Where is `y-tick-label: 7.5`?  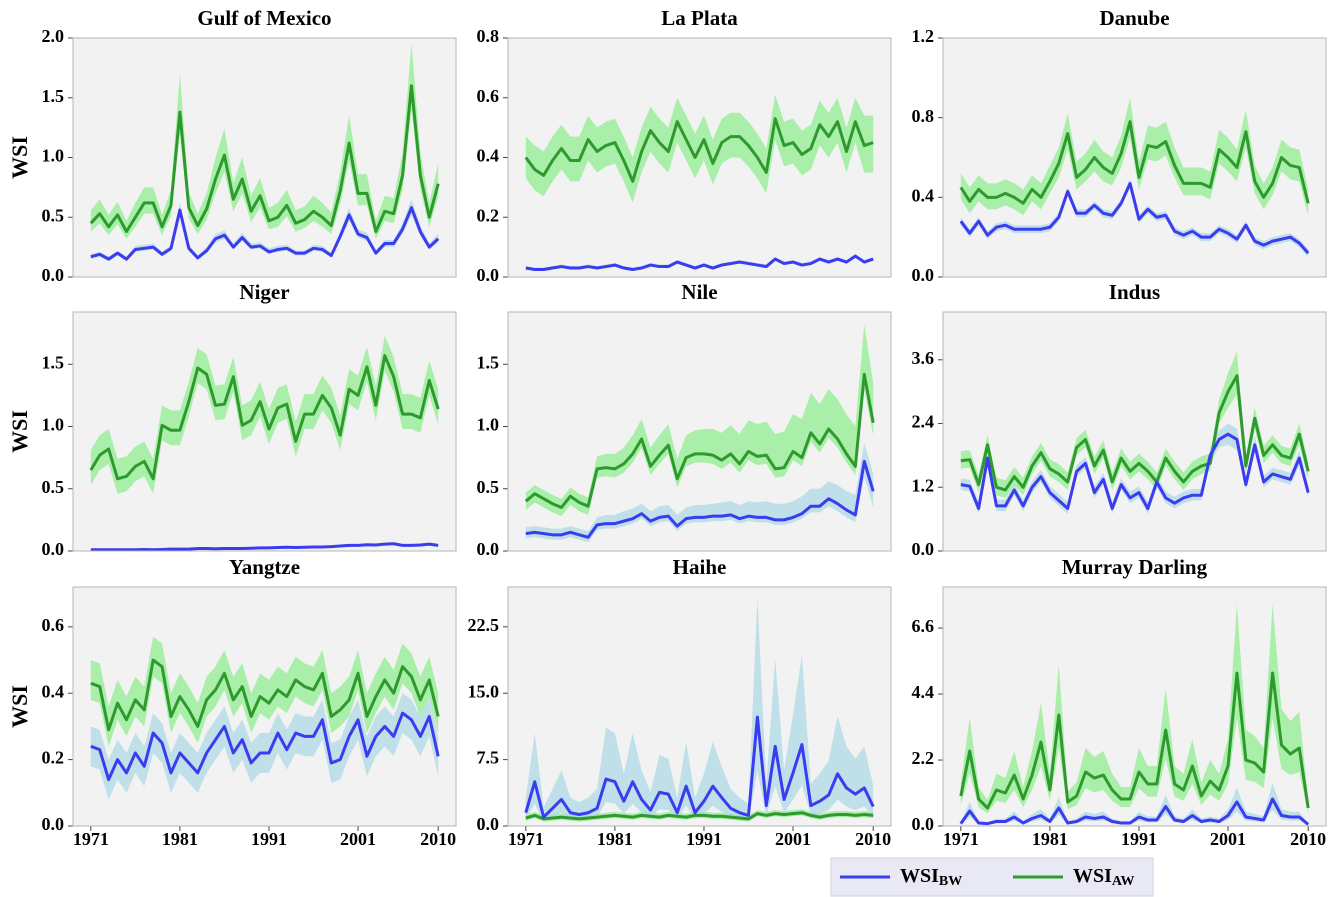 y-tick-label: 7.5 is located at coordinates (488, 758).